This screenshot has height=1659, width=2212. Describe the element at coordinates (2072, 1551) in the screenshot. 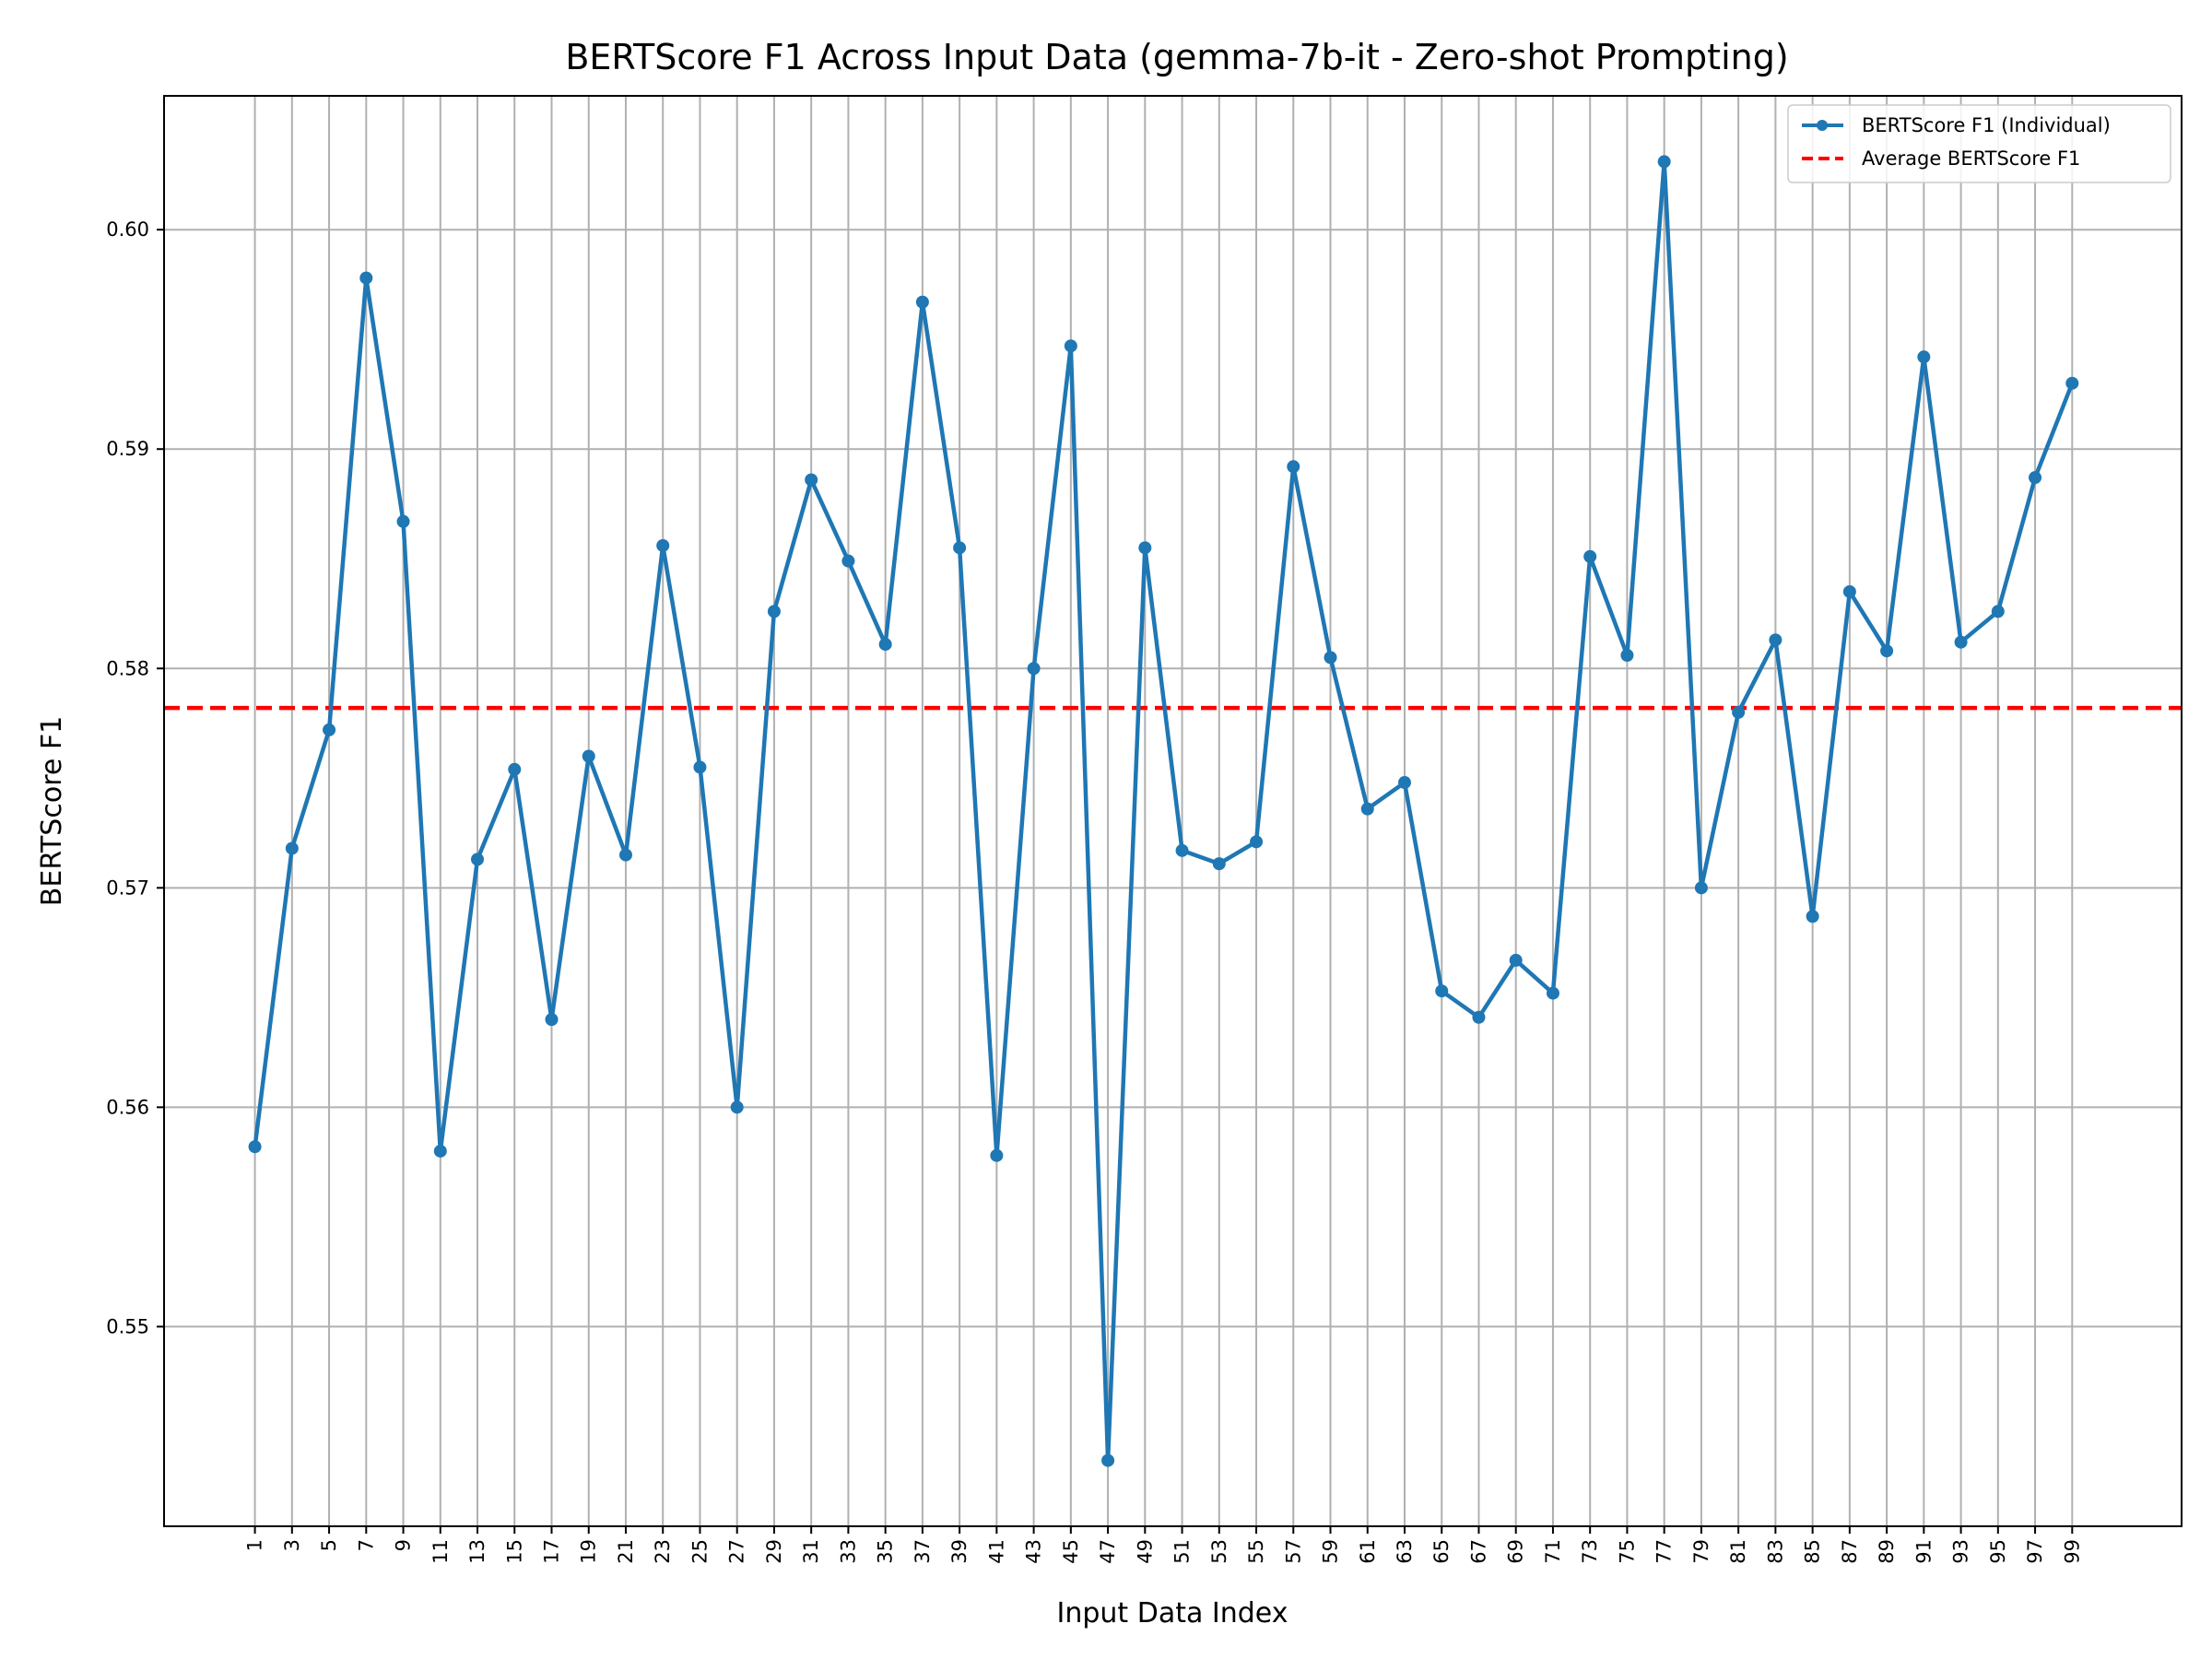

I see `x-tick-label: 99` at that location.